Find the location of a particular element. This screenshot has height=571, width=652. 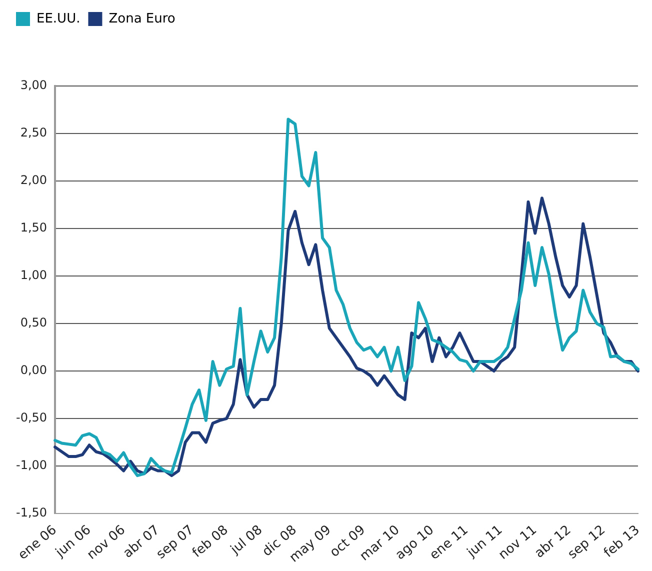

y-tick-label: -0,50 is located at coordinates (32, 417).